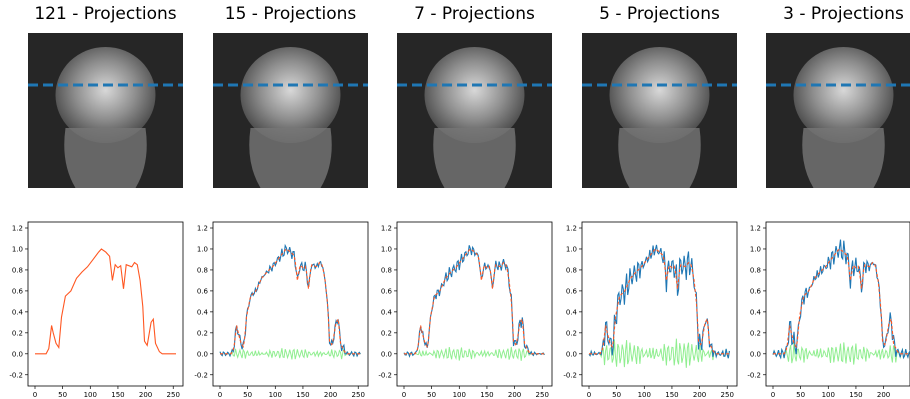 Image resolution: width=910 pixels, height=399 pixels. What do you see at coordinates (843, 14) in the screenshot?
I see `panel-title: 3 - Projections` at bounding box center [843, 14].